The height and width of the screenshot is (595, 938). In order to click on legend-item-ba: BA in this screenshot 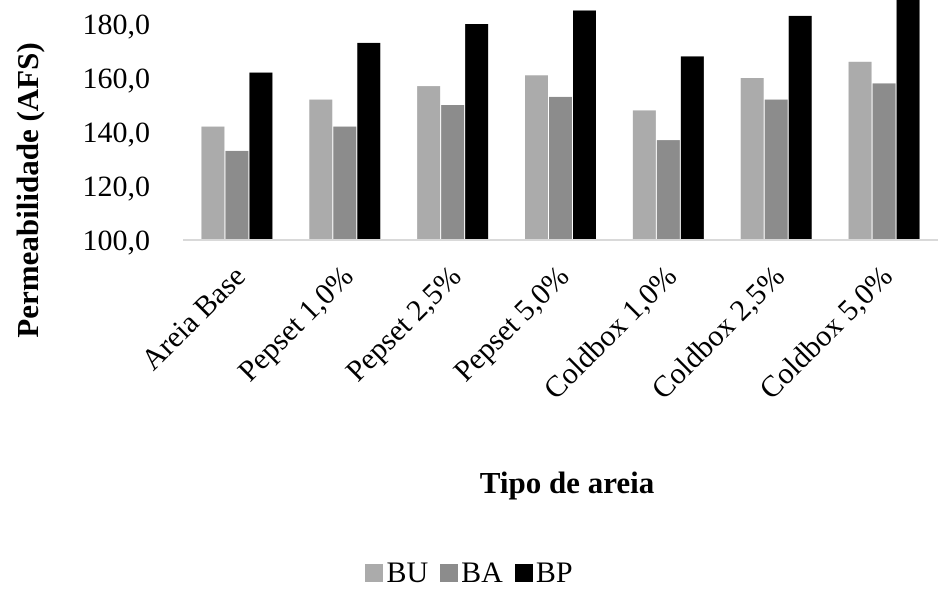, I will do `click(471, 573)`.